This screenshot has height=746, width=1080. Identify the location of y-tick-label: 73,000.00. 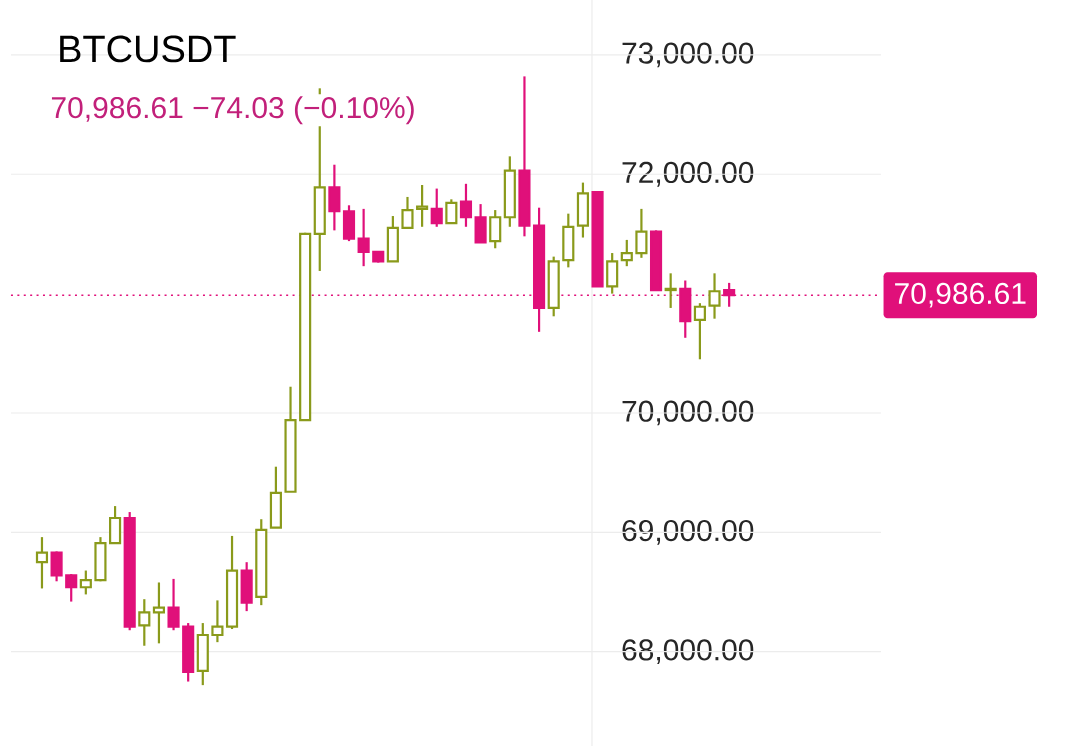
(688, 55).